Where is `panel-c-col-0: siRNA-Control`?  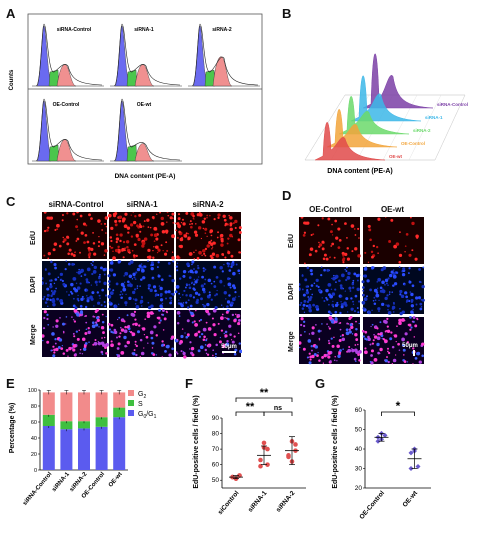
panel-c-col-0: siRNA-Control is located at coordinates (76, 204).